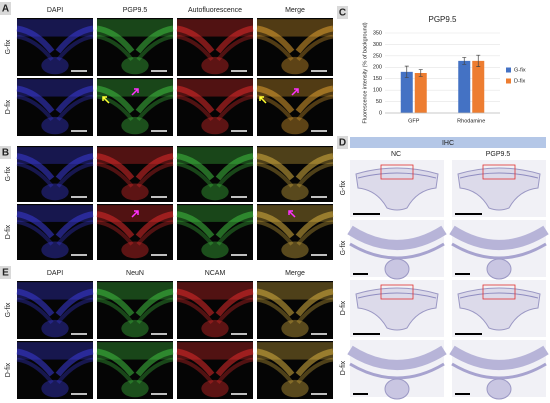 This screenshot has height=403, width=550. Describe the element at coordinates (215, 273) in the screenshot. I see `label: NCAM` at that location.